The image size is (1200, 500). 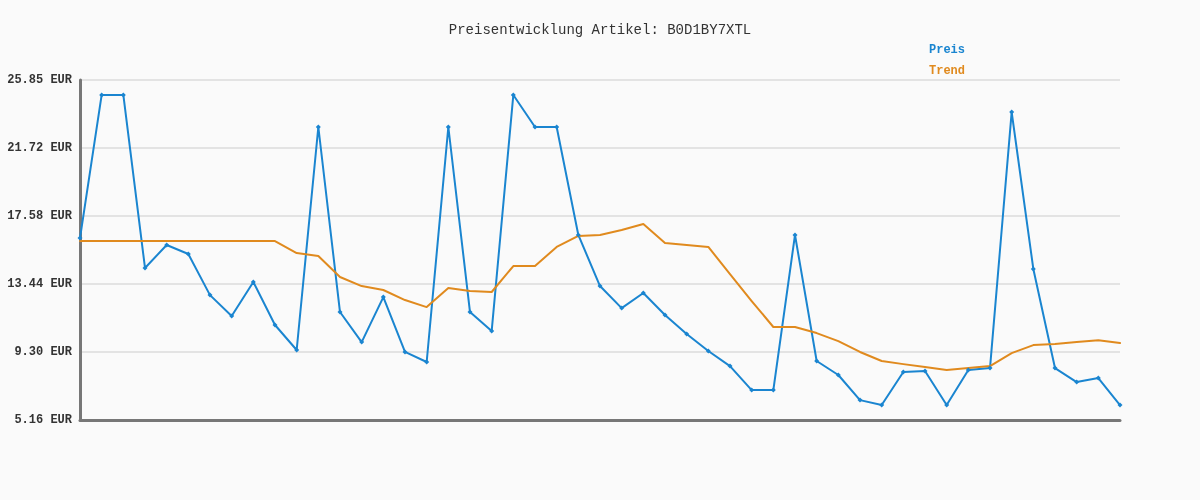 I want to click on text: Trend, so click(x=947, y=71).